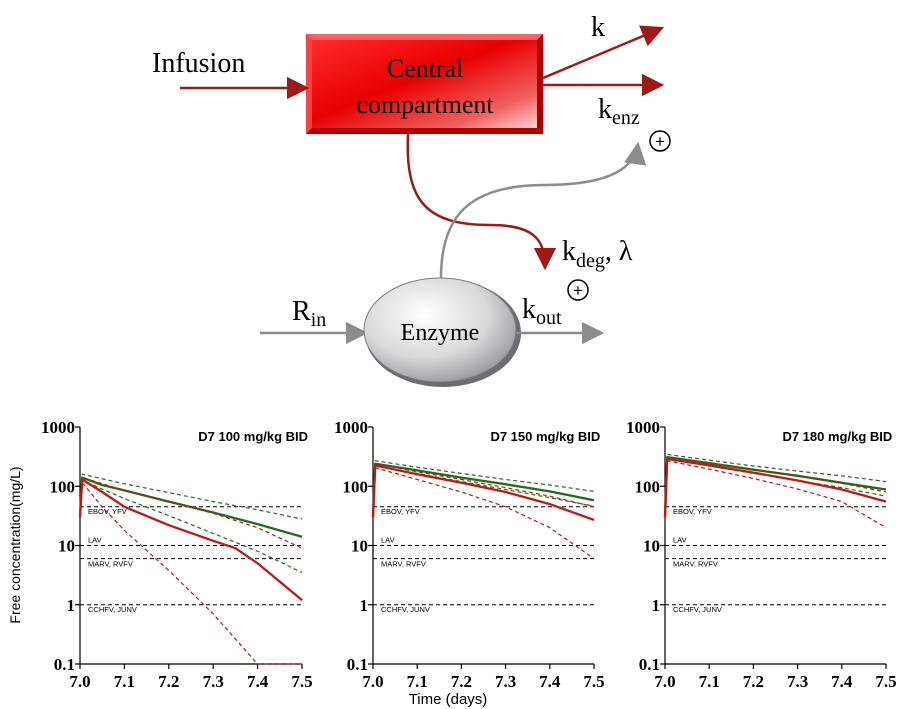 The image size is (898, 709). What do you see at coordinates (440, 333) in the screenshot?
I see `enzyme-label: Enzyme` at bounding box center [440, 333].